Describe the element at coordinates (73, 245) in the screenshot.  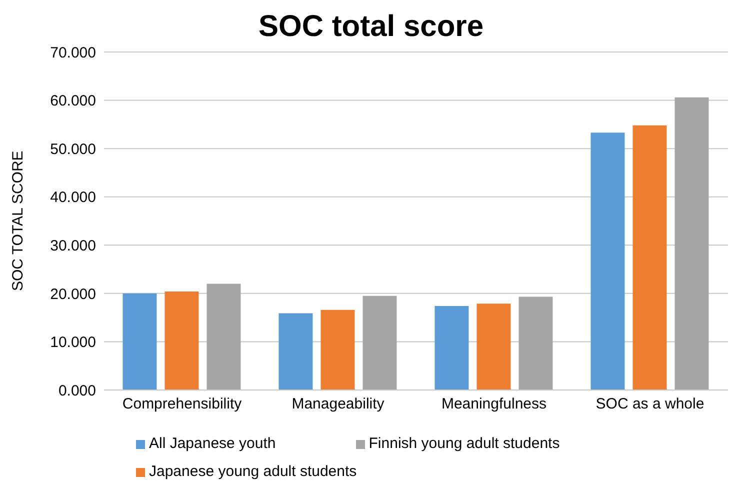
I see `y-tick-label: 30.000` at that location.